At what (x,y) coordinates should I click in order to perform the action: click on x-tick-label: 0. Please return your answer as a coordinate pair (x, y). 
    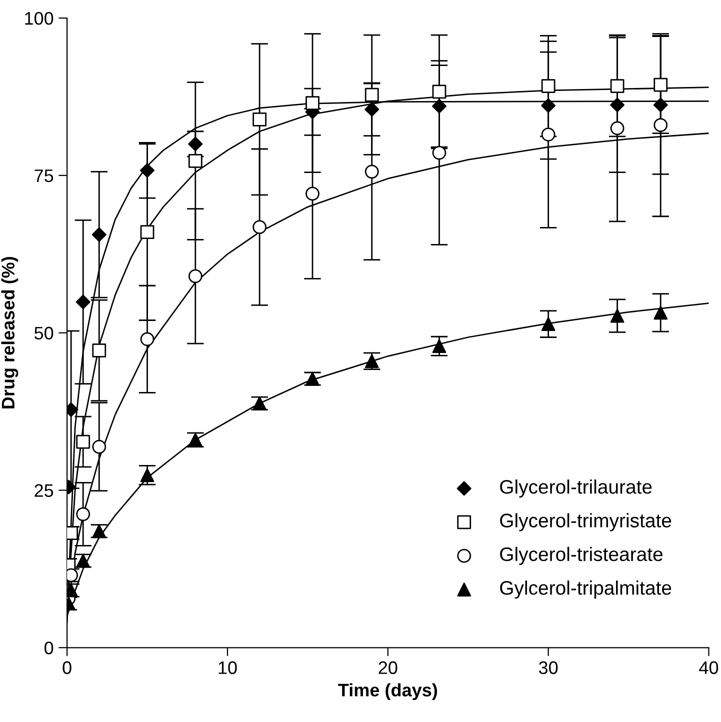
    Looking at the image, I should click on (67, 667).